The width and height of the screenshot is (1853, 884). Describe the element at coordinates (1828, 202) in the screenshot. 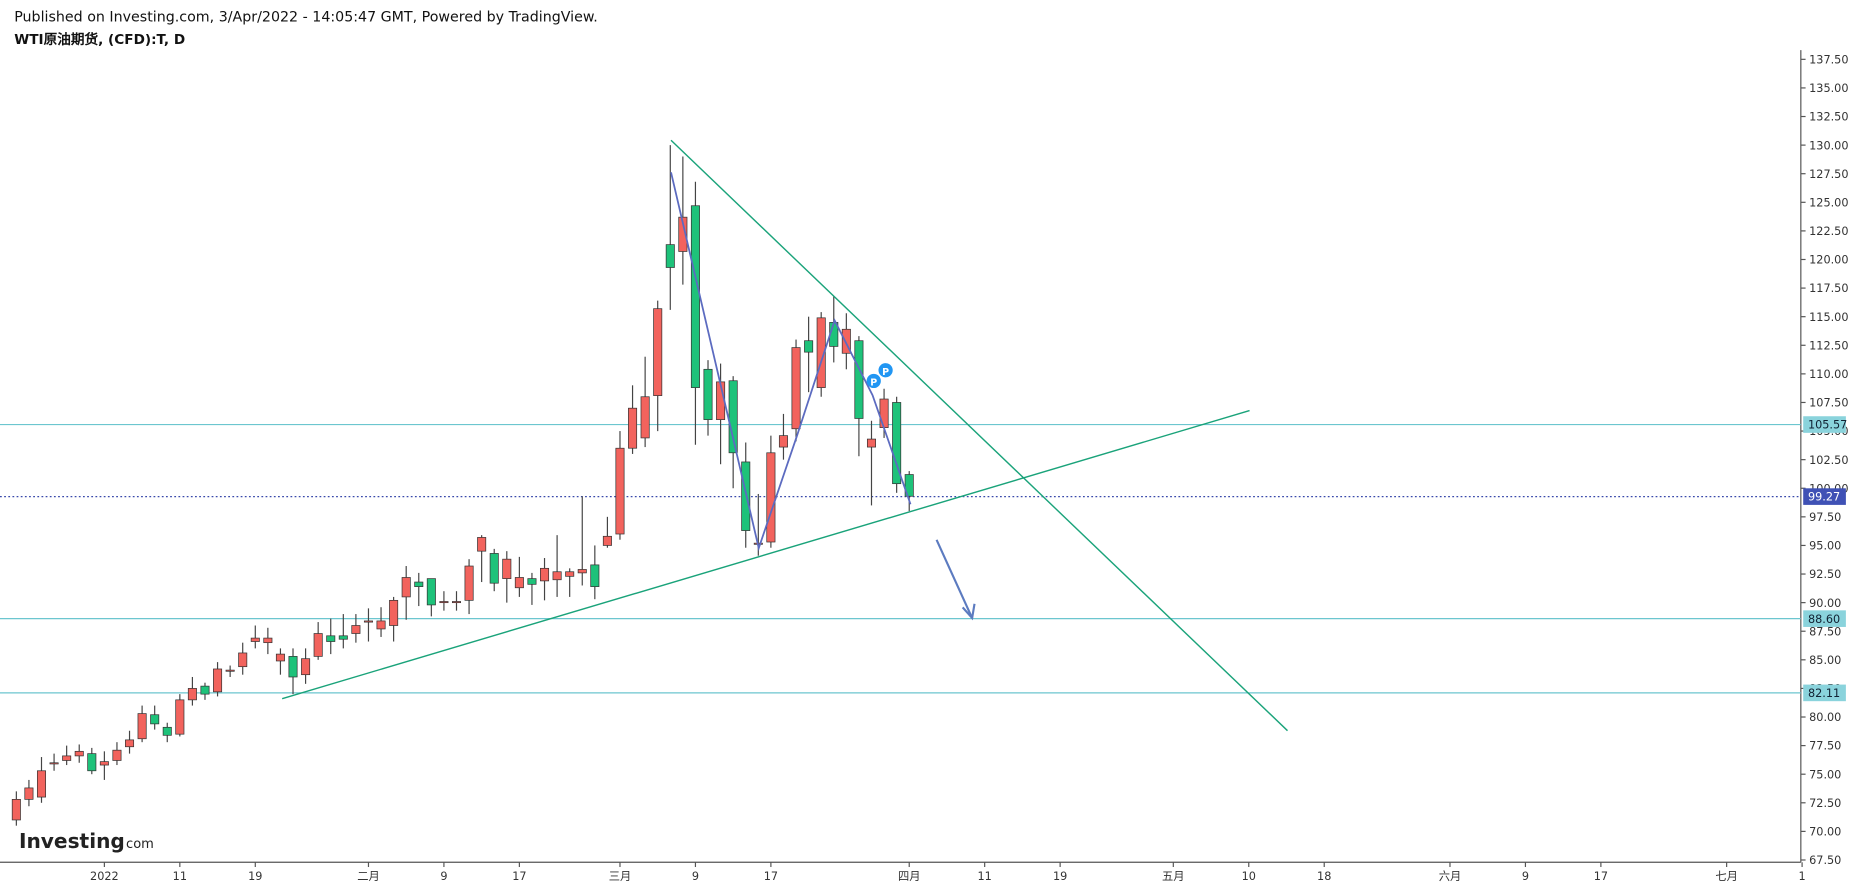

I see `y-tick-label: 125.00` at that location.